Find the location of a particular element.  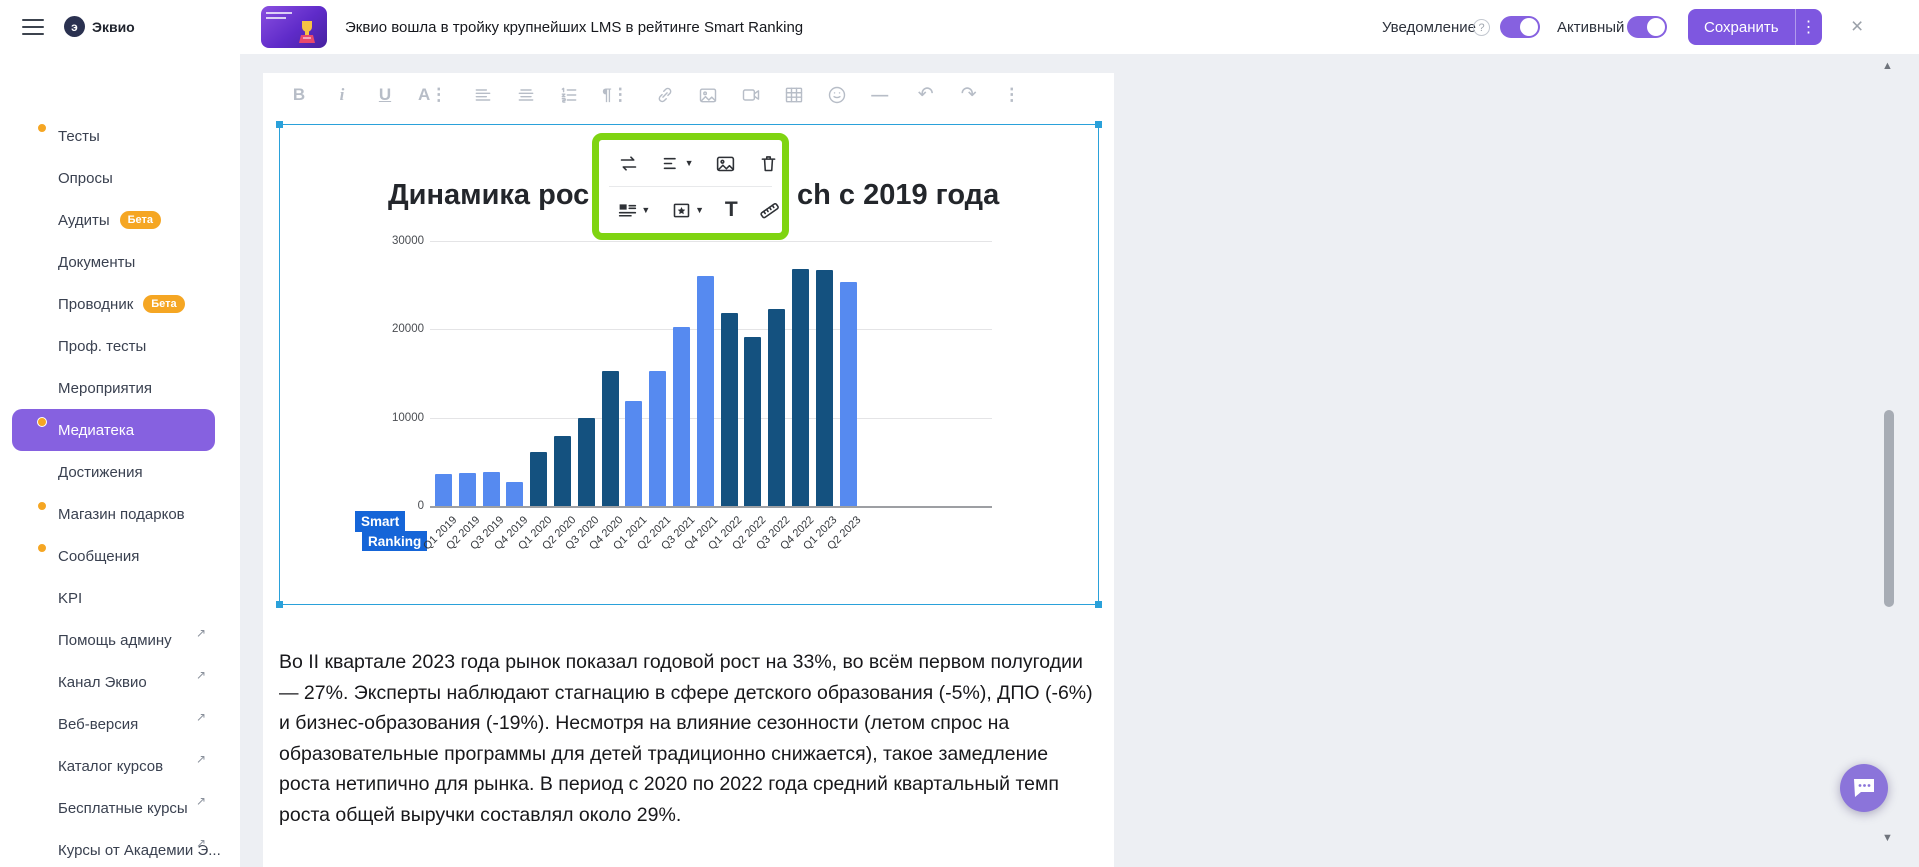

thumbnail-text-decor is located at coordinates (279, 17).